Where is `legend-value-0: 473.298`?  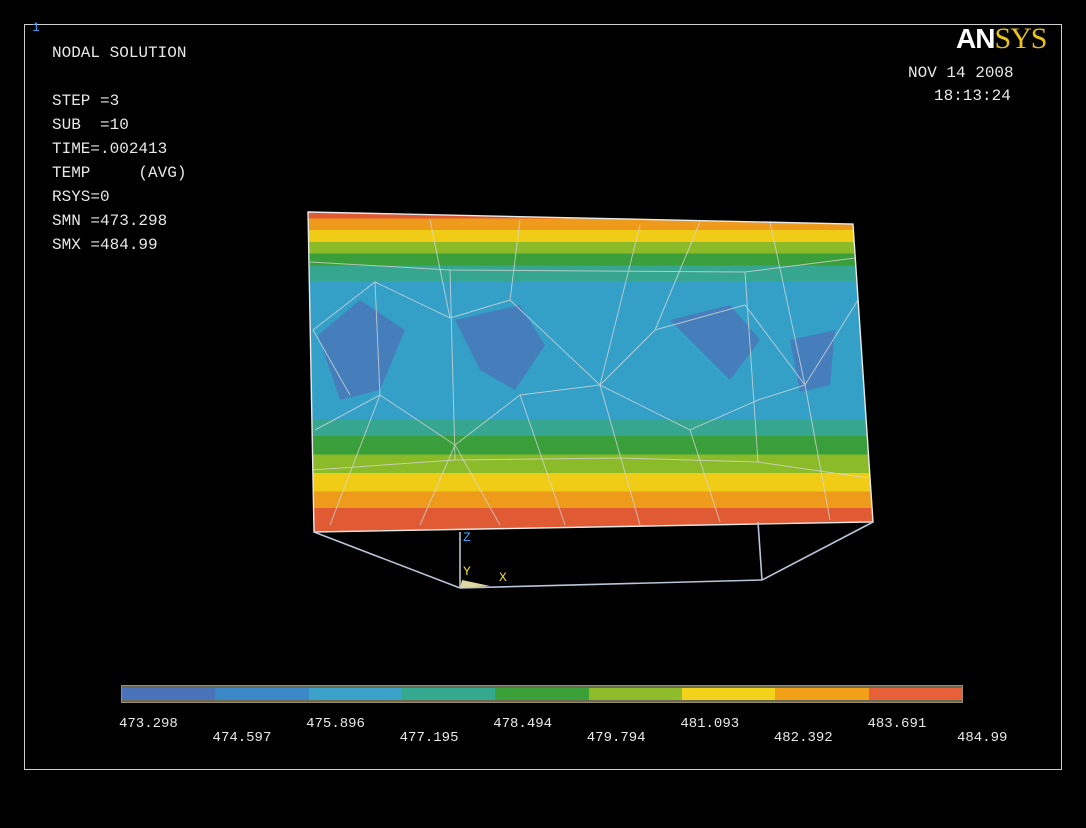 legend-value-0: 473.298 is located at coordinates (148, 724).